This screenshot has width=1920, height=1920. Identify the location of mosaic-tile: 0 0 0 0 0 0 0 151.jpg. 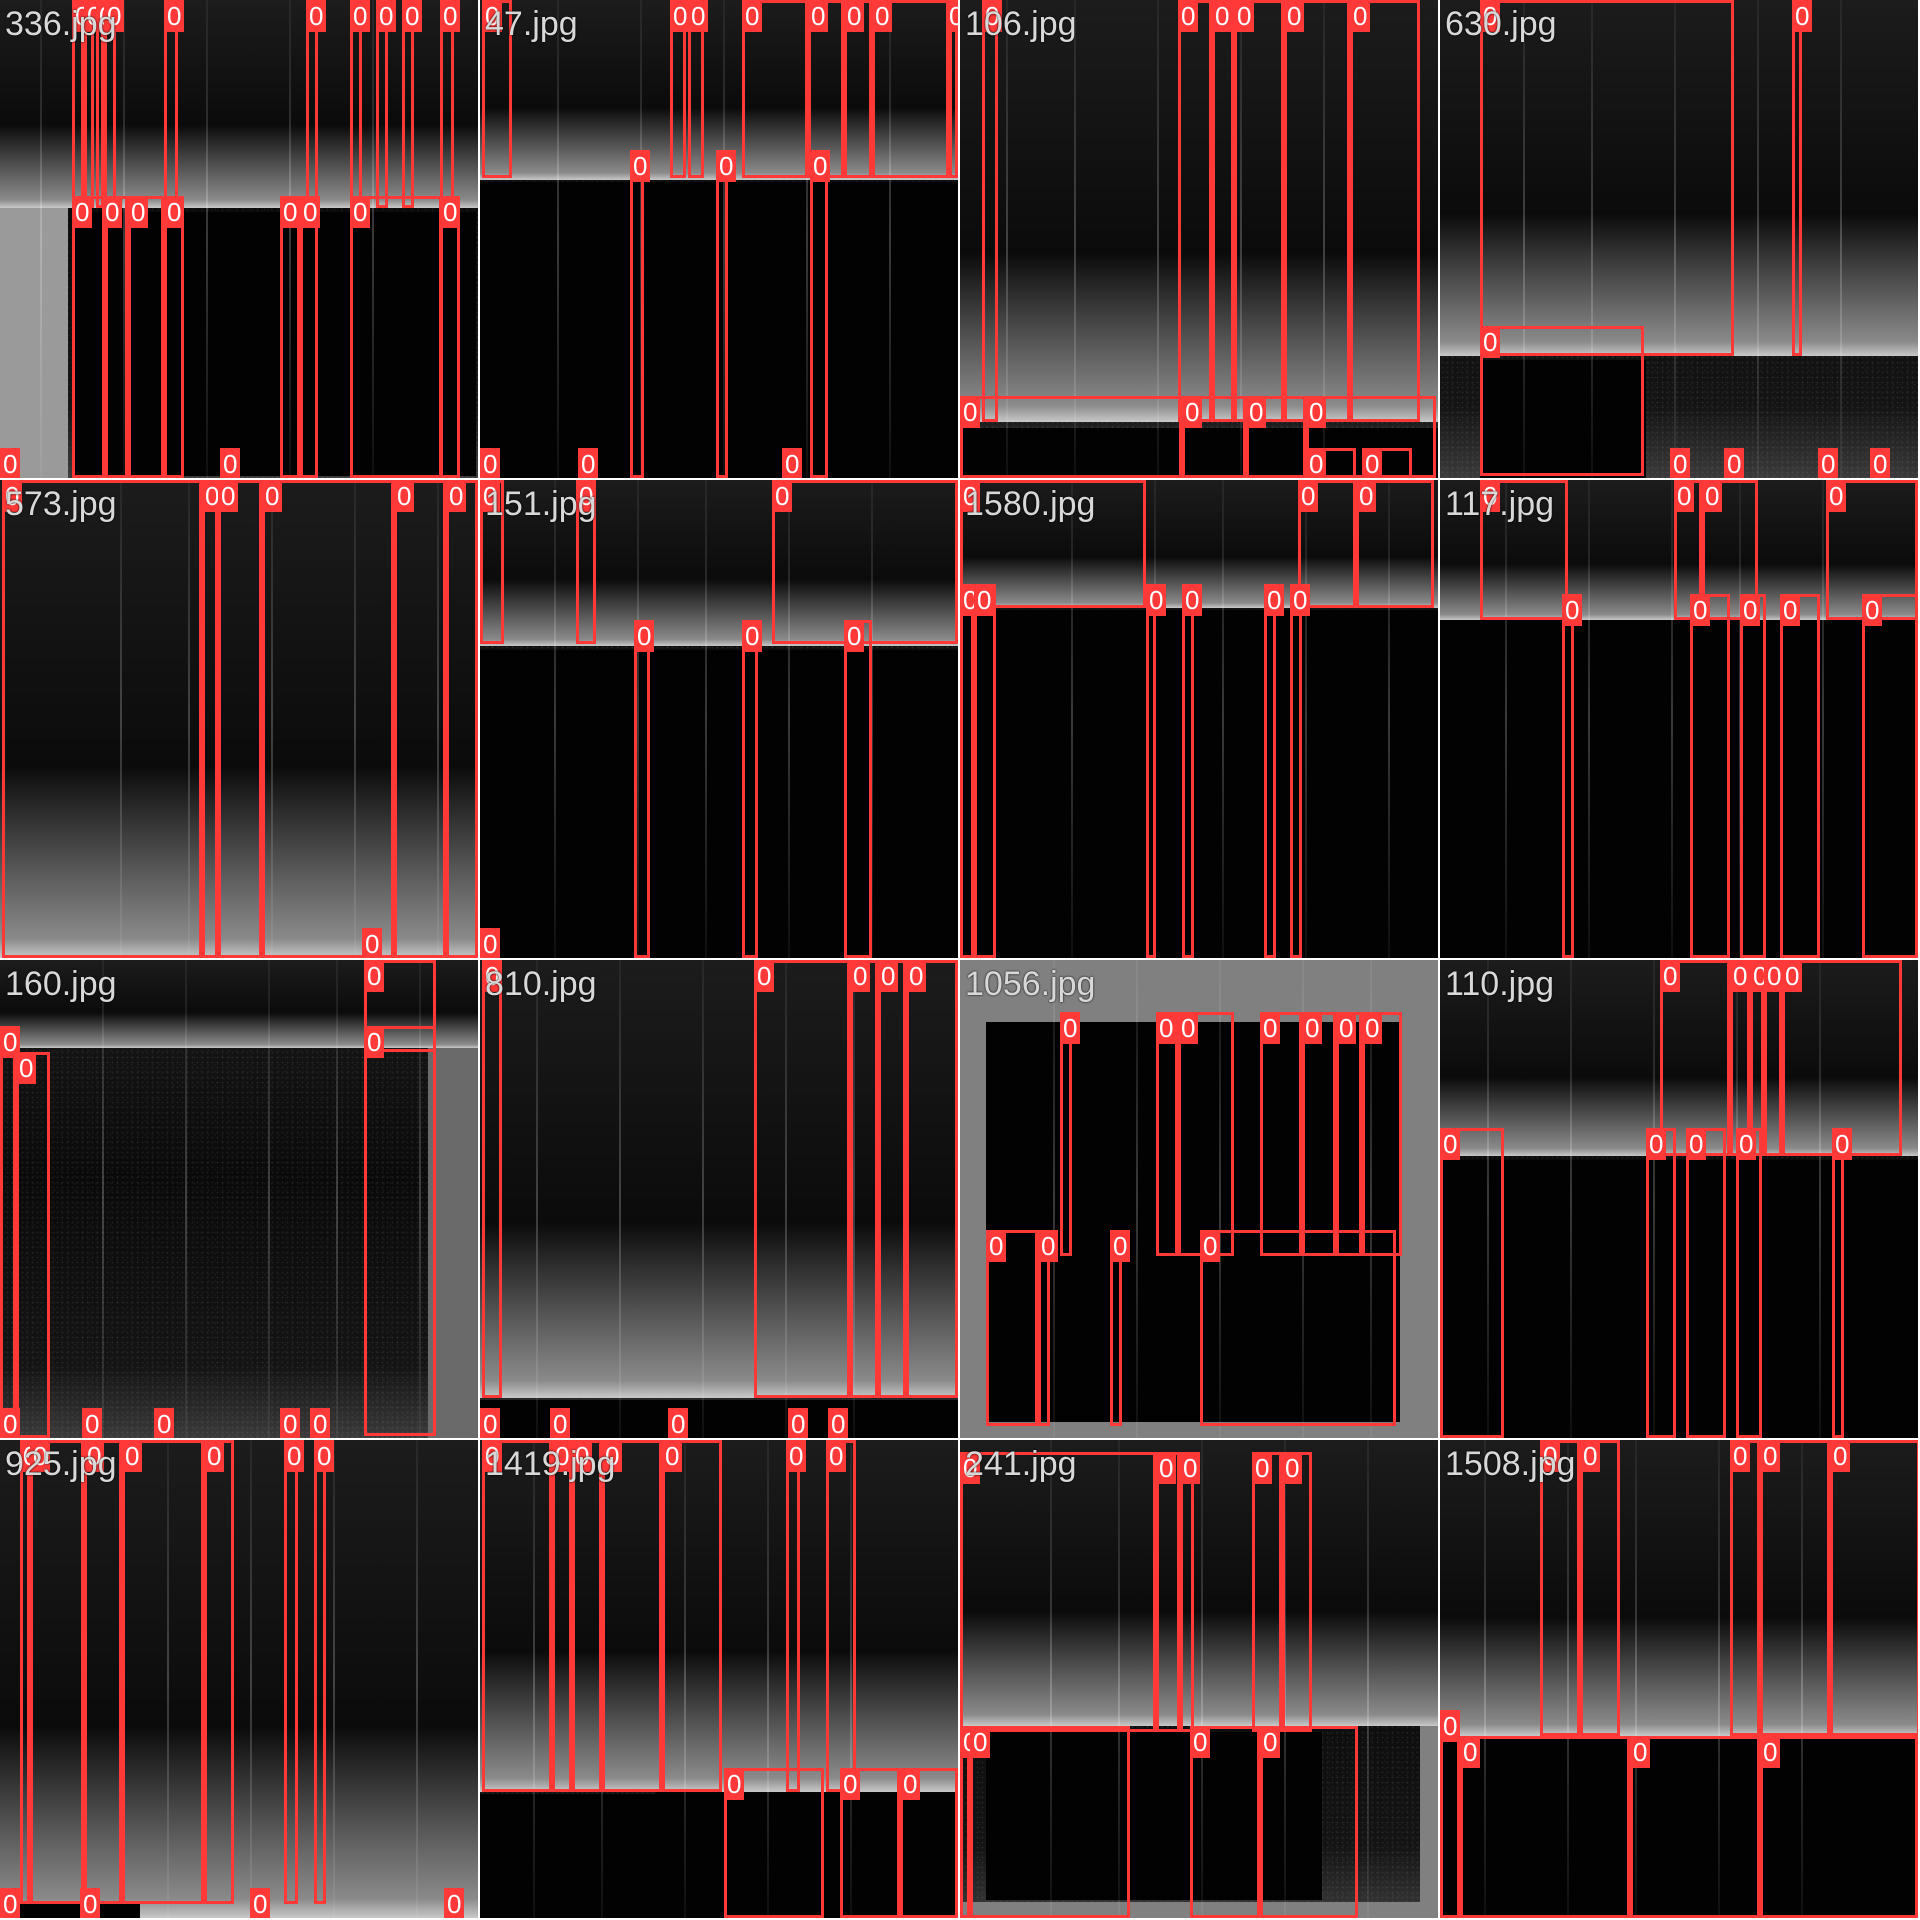
(719, 719).